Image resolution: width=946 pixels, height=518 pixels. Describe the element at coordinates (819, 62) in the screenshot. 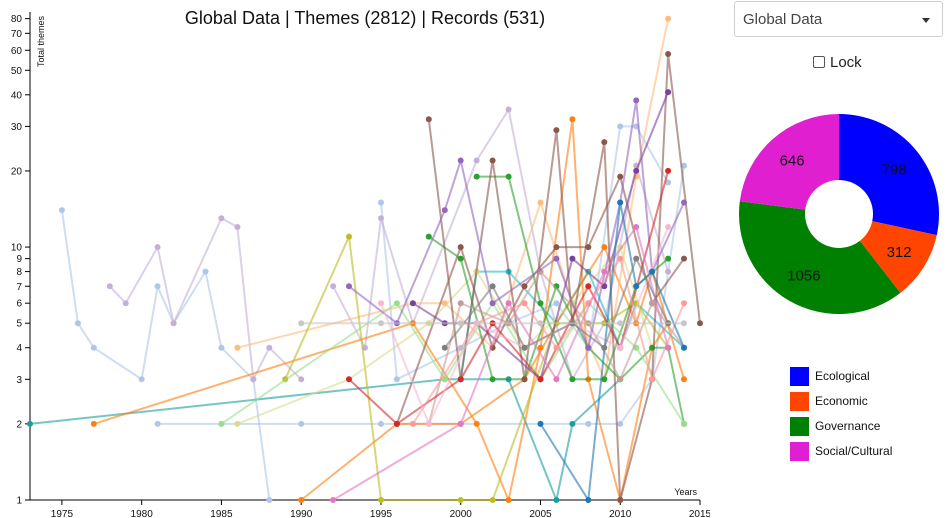

I see `checkbox-icon` at that location.